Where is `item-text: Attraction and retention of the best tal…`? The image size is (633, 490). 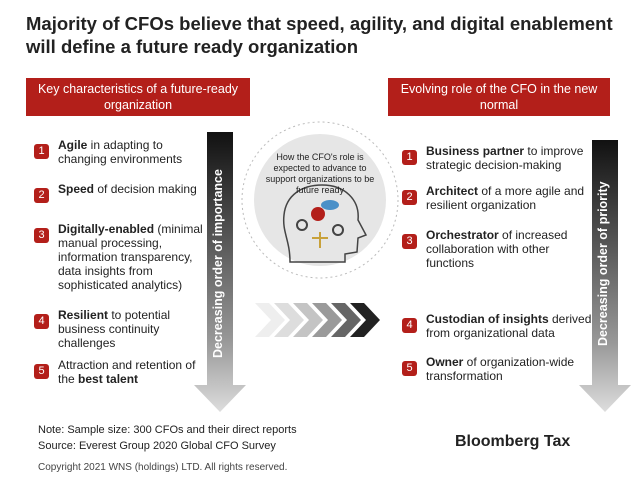
item-text: Attraction and retention of the best tal… is located at coordinates (133, 372).